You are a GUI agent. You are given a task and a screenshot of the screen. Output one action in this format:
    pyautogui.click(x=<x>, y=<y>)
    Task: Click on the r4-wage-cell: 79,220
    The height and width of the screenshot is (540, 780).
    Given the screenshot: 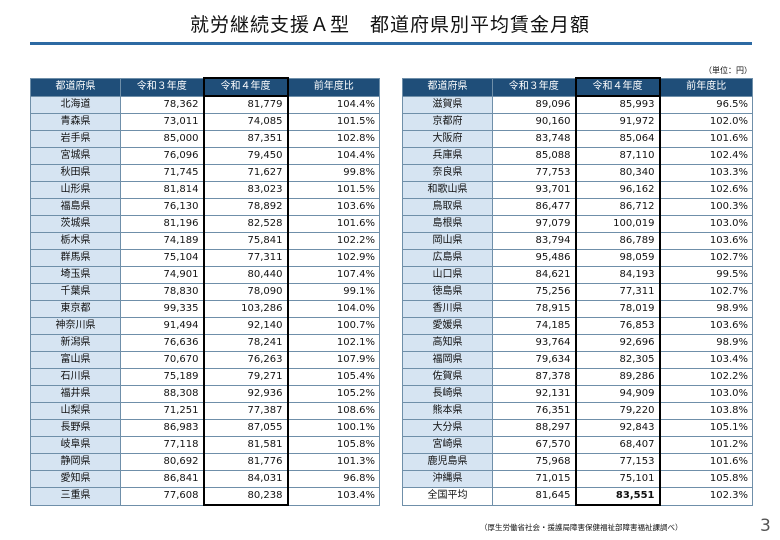 What is the action you would take?
    pyautogui.click(x=617, y=411)
    